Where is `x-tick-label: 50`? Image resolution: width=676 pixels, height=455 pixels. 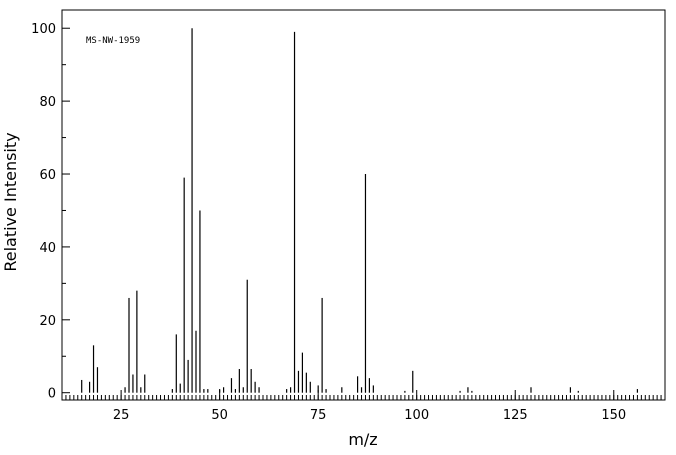
x-tick-label: 50 is located at coordinates (219, 415).